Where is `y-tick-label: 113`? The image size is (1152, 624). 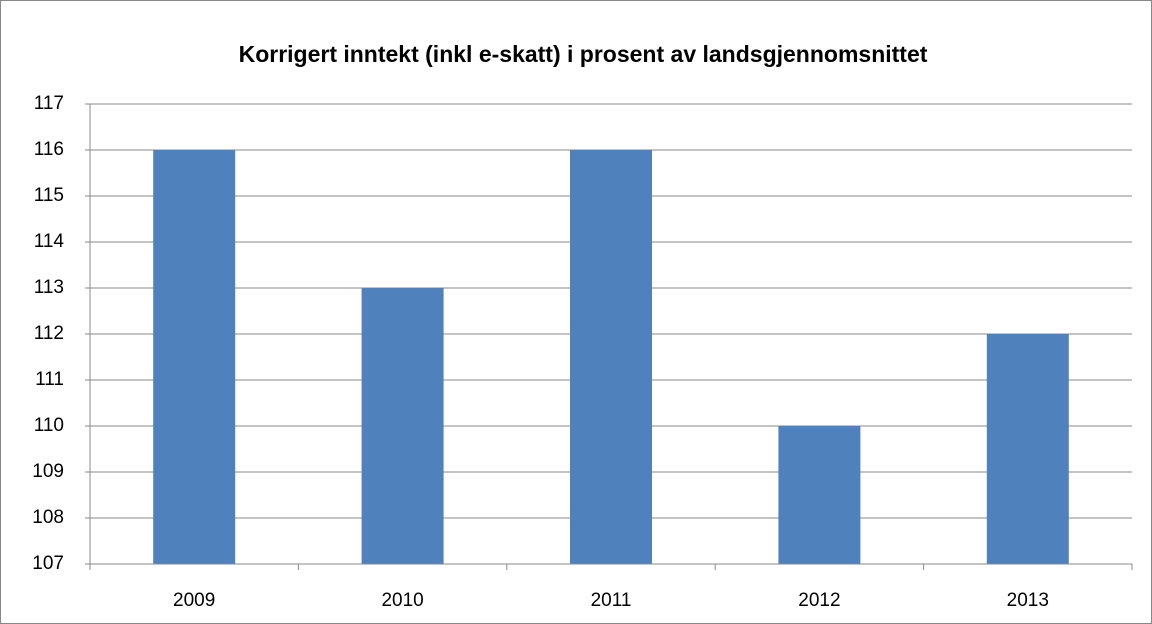
y-tick-label: 113 is located at coordinates (49, 287).